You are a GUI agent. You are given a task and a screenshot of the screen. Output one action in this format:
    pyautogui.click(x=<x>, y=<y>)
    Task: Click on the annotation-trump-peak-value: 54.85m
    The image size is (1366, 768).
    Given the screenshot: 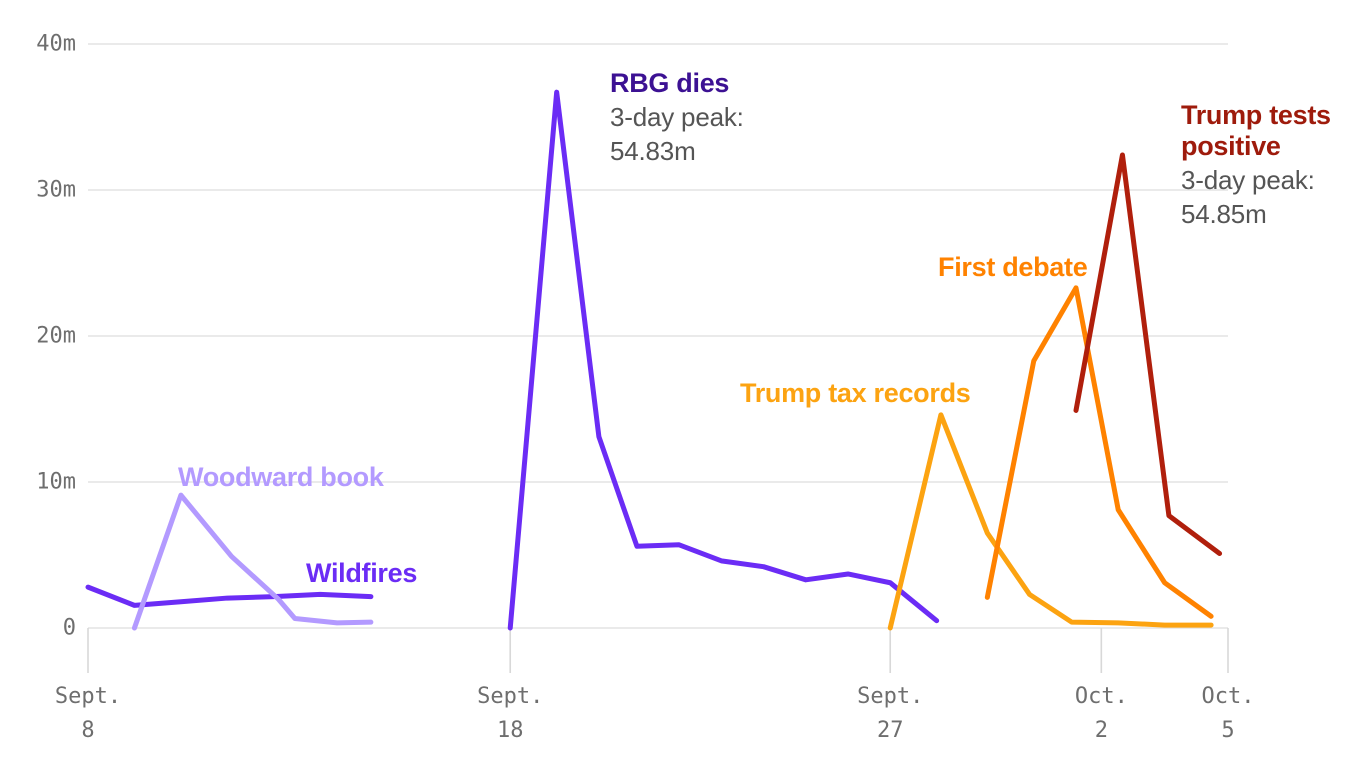 What is the action you would take?
    pyautogui.click(x=1224, y=213)
    